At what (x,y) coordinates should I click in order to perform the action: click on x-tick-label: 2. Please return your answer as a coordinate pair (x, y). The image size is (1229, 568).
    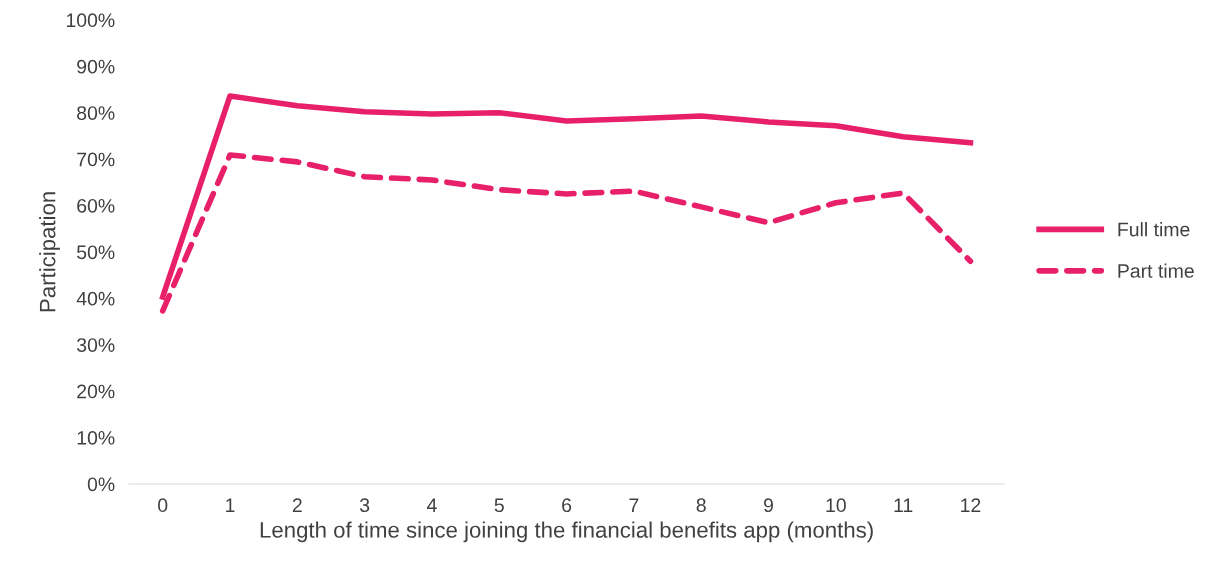
    Looking at the image, I should click on (297, 505).